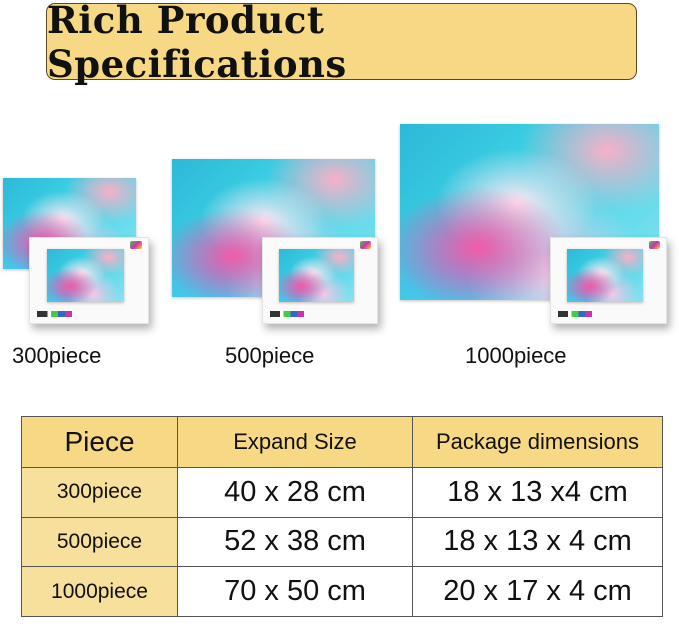 Image resolution: width=679 pixels, height=627 pixels. What do you see at coordinates (295, 442) in the screenshot?
I see `header-expand-size: Expand Size` at bounding box center [295, 442].